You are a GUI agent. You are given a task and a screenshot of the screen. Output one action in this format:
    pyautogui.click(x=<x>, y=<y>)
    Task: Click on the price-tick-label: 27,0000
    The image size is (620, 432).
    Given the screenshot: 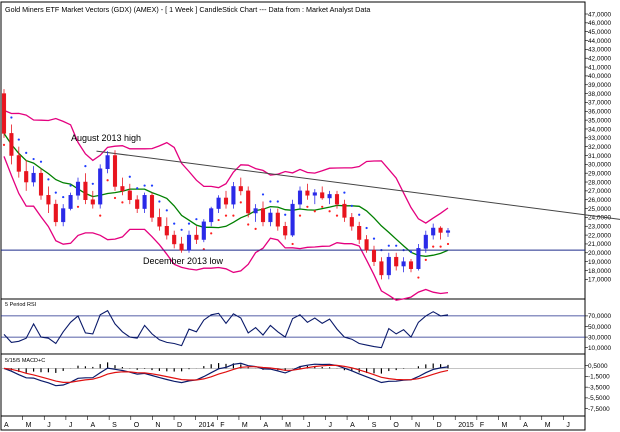 What is the action you would take?
    pyautogui.click(x=600, y=191)
    